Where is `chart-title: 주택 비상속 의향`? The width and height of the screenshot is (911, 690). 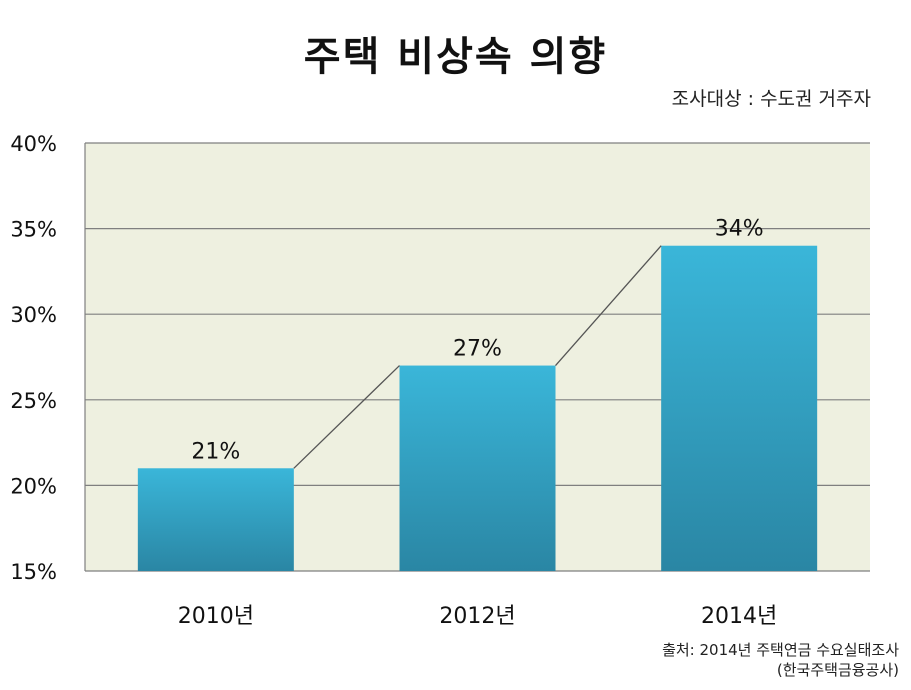 chart-title: 주택 비상속 의향 is located at coordinates (455, 57).